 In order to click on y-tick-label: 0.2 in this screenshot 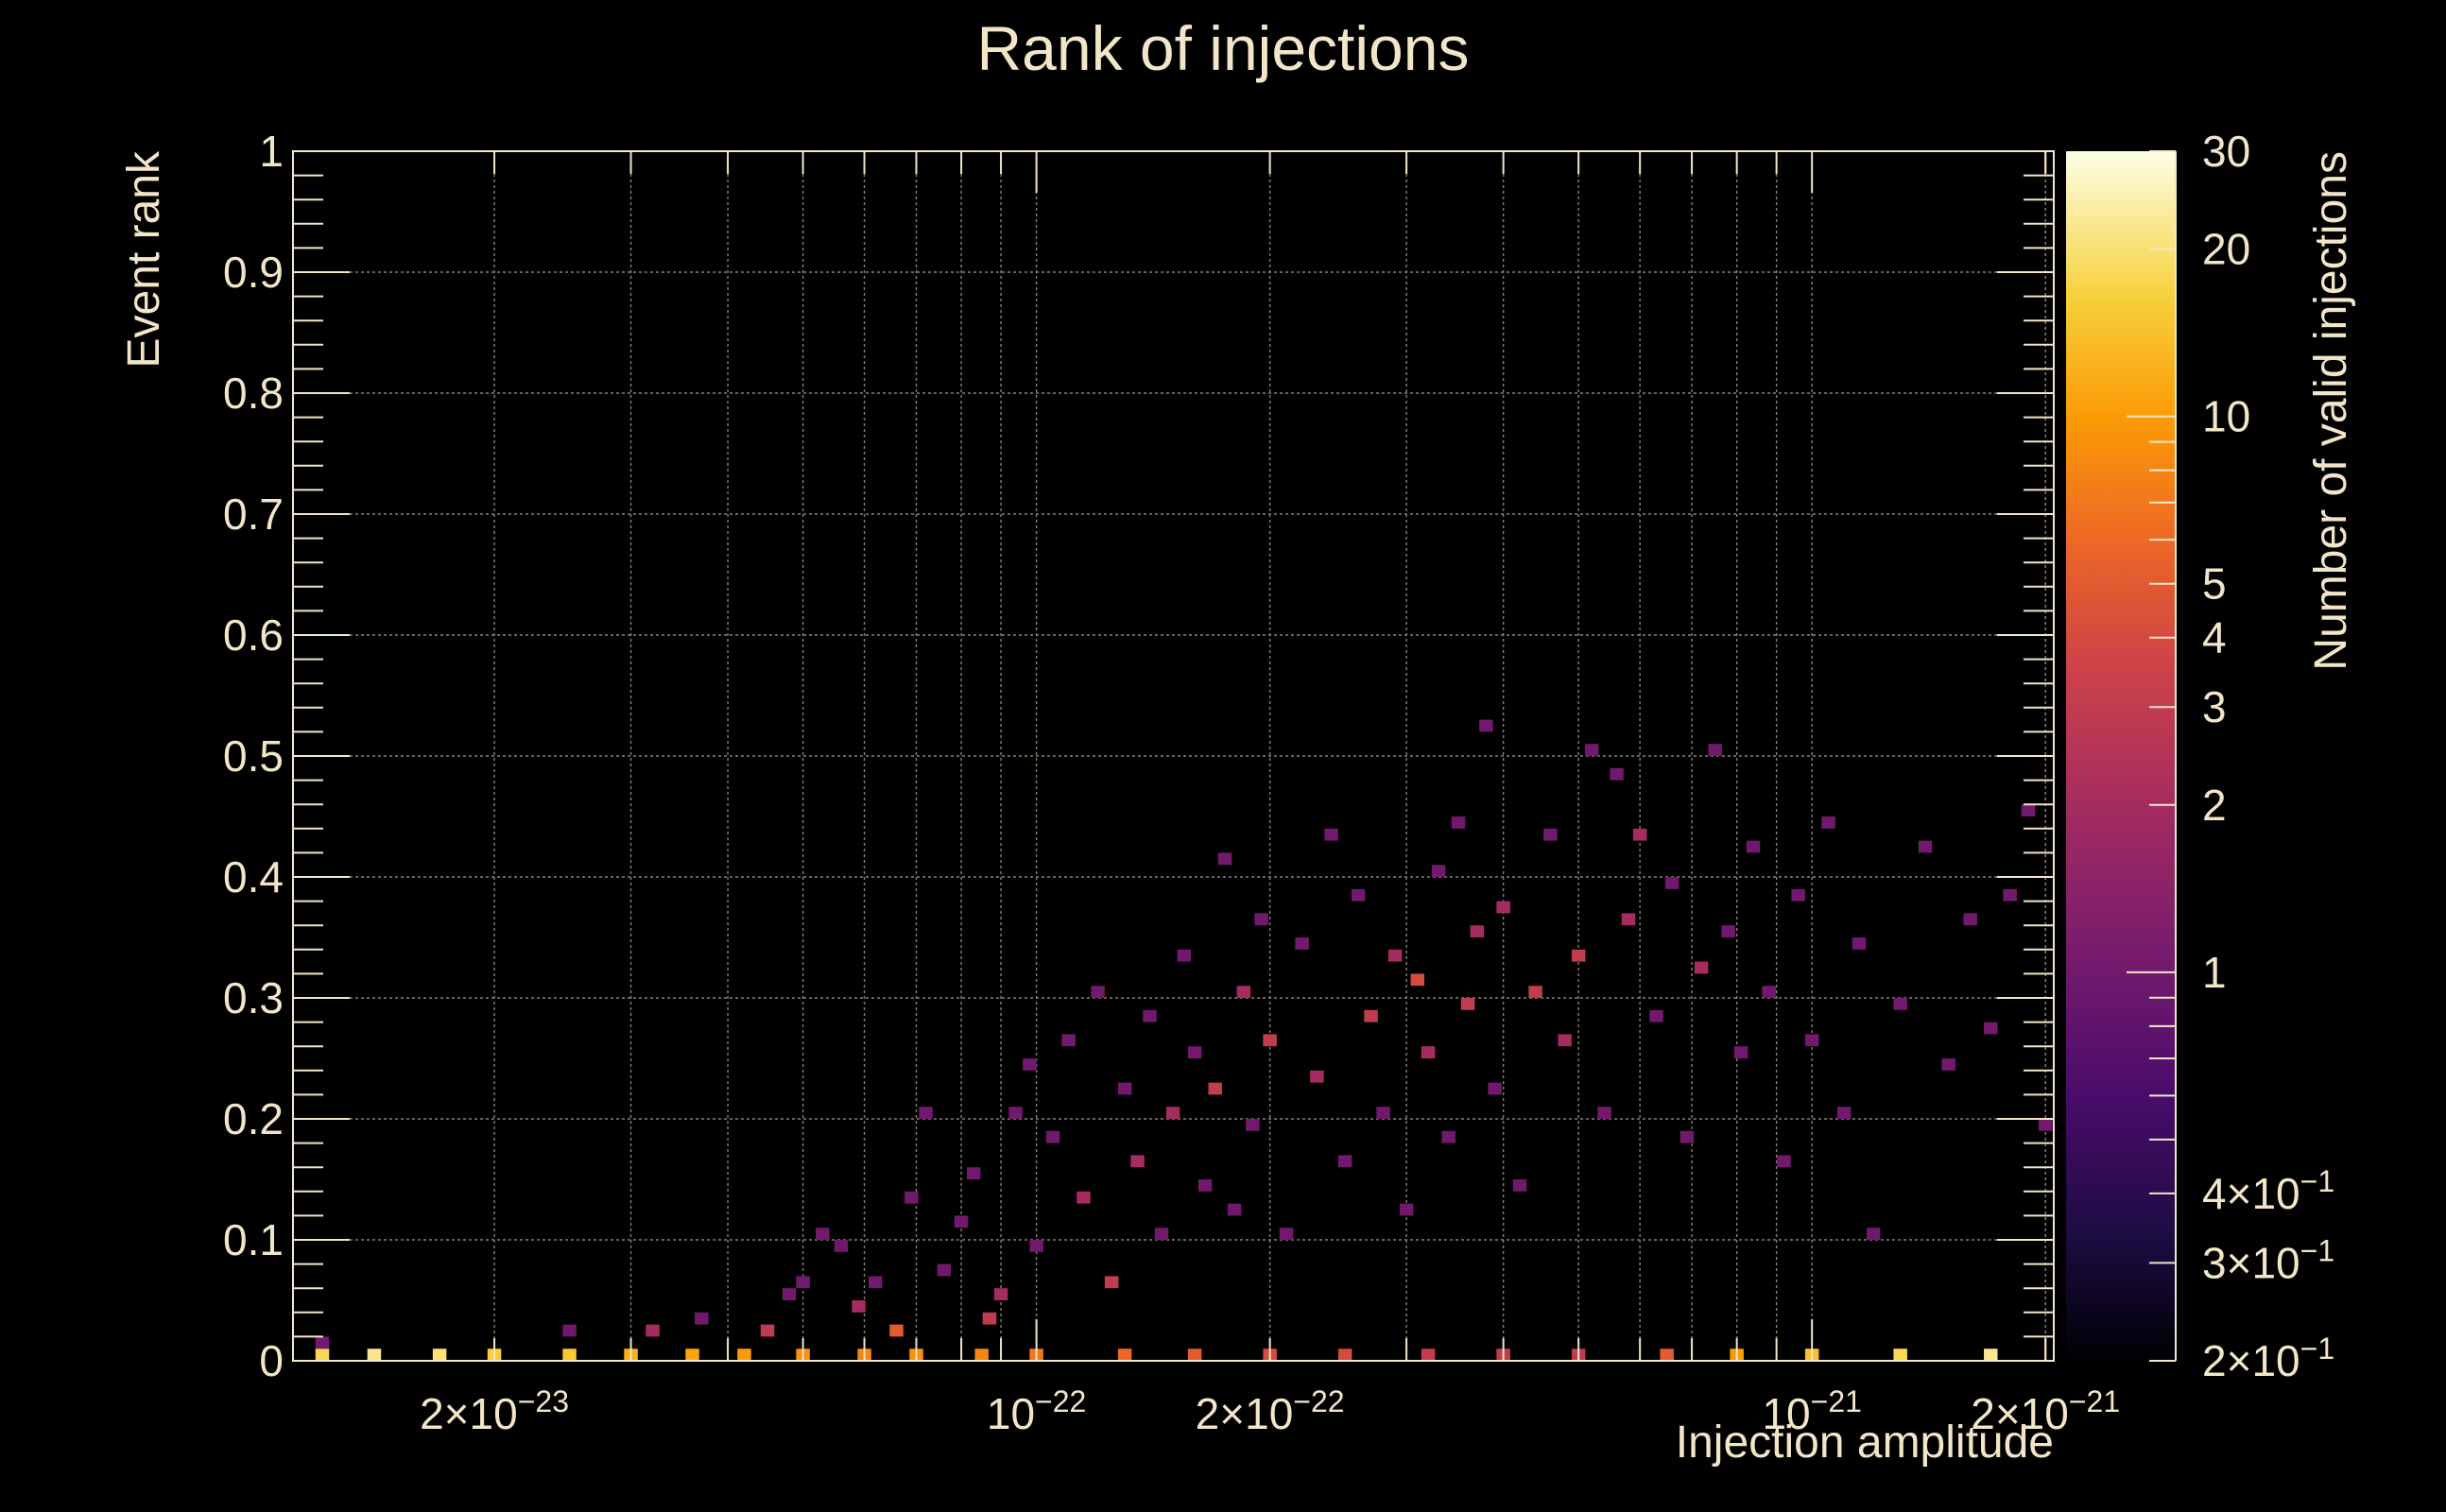, I will do `click(253, 1118)`.